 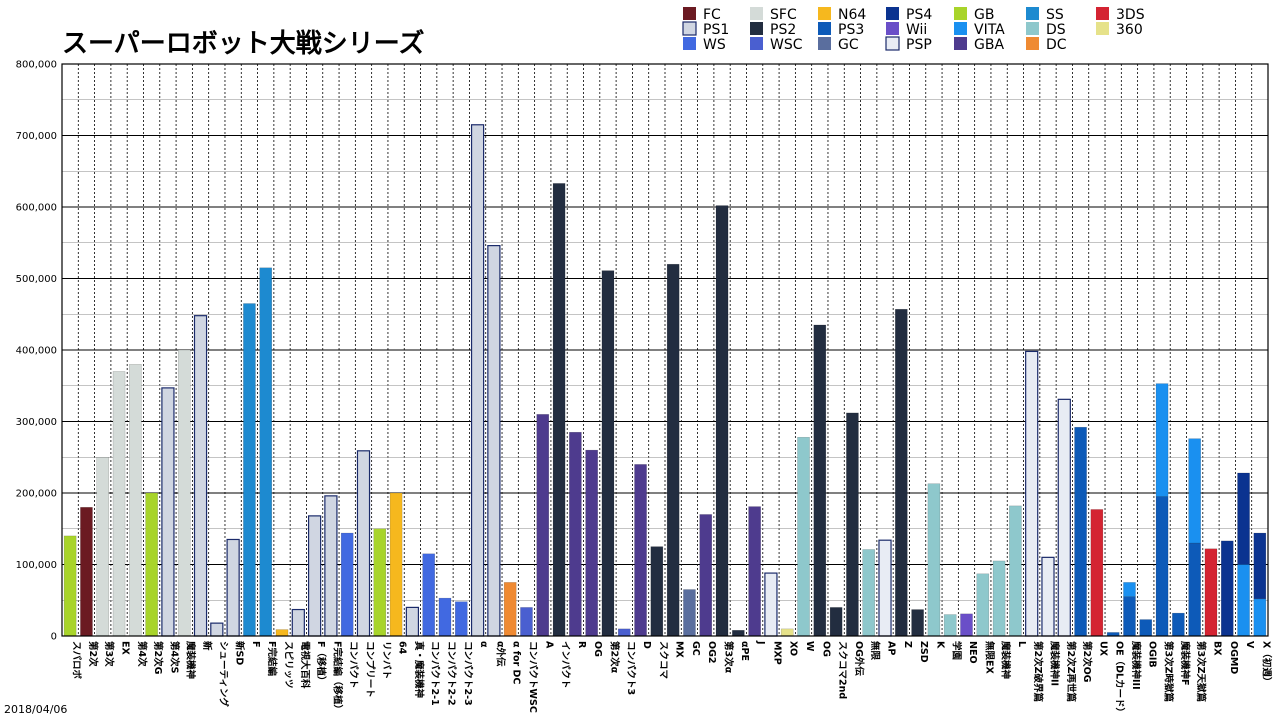 I want to click on x-tick-label: OG, so click(x=597, y=649).